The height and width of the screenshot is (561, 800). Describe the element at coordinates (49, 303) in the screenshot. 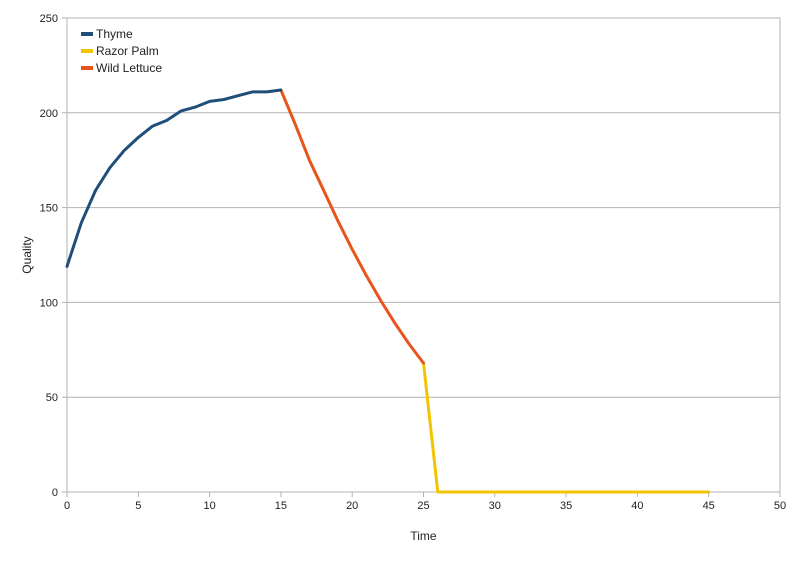

I see `y-tick-label: 100` at that location.